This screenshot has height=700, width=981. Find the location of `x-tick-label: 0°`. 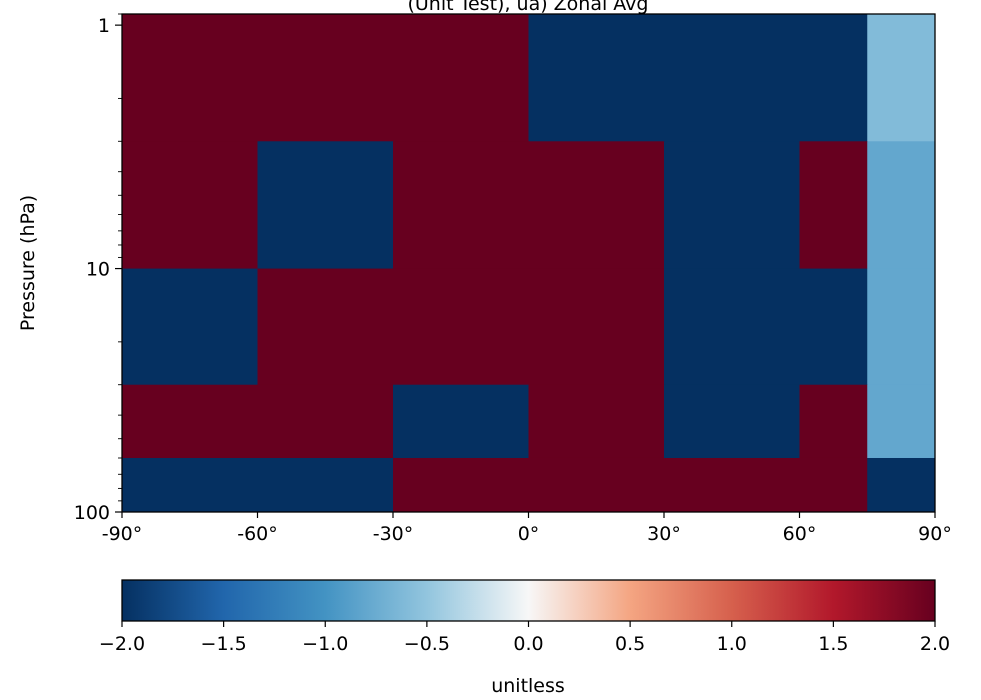

x-tick-label: 0° is located at coordinates (529, 534).